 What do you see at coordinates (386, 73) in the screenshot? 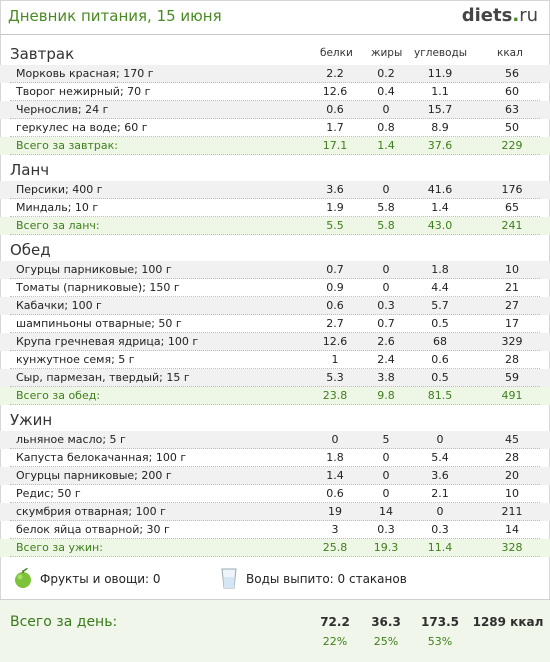
I see `food-fat: 0.2` at bounding box center [386, 73].